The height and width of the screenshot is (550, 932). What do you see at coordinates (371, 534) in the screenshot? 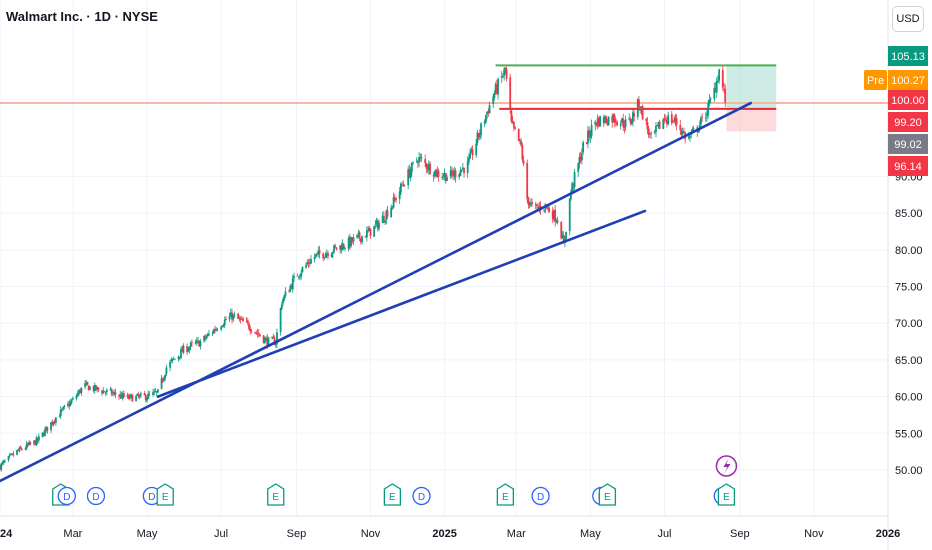
I see `x-tick-label: Nov` at bounding box center [371, 534].